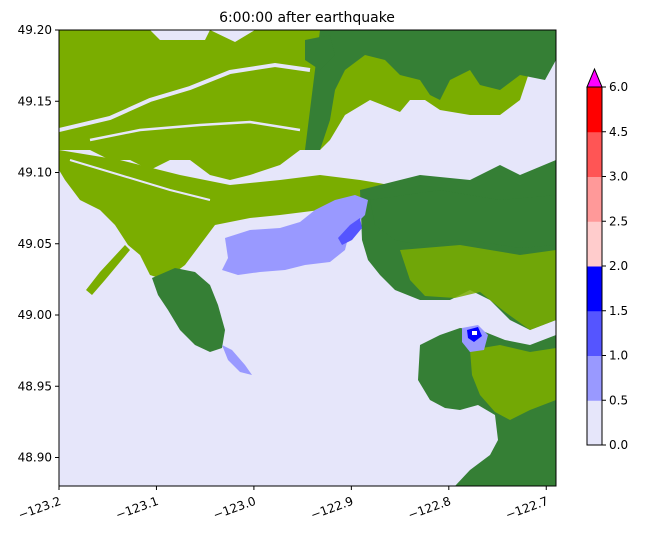 The image size is (646, 536). What do you see at coordinates (618, 132) in the screenshot?
I see `colorbar-tick-label: 4.5` at bounding box center [618, 132].